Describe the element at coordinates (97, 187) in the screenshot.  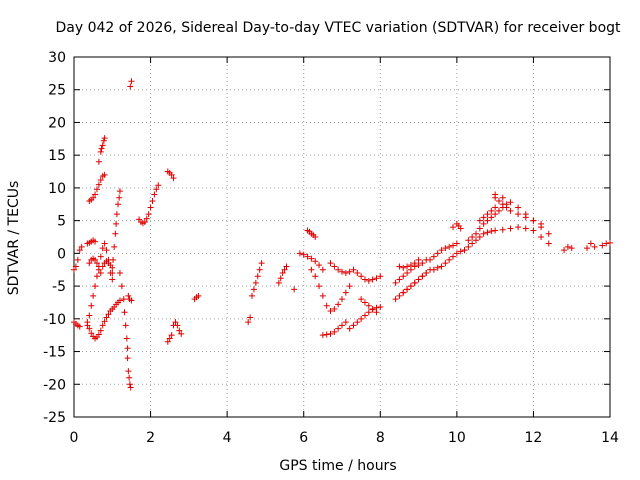
I see `series-arc-e` at that location.